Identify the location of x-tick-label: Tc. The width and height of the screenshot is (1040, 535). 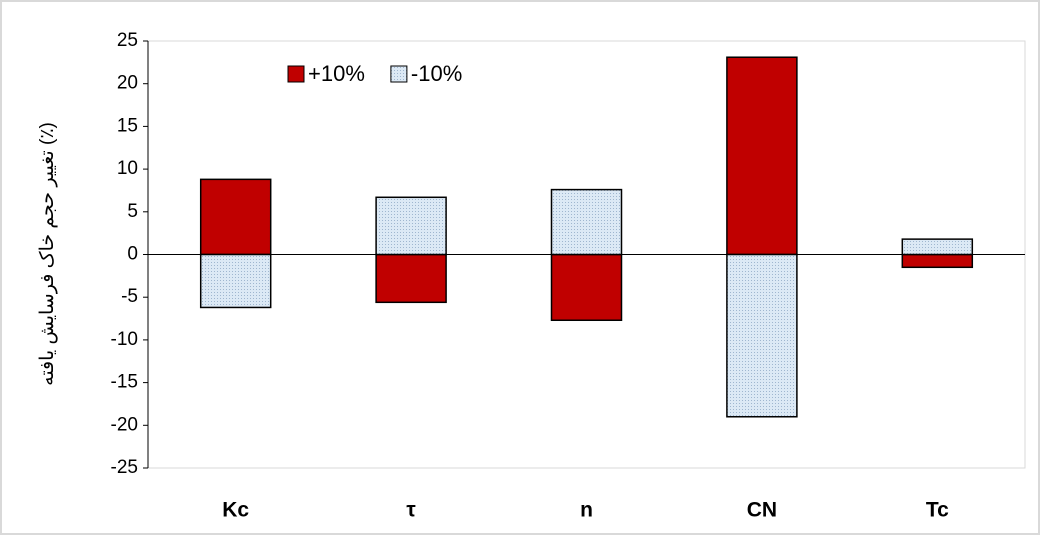
(937, 510).